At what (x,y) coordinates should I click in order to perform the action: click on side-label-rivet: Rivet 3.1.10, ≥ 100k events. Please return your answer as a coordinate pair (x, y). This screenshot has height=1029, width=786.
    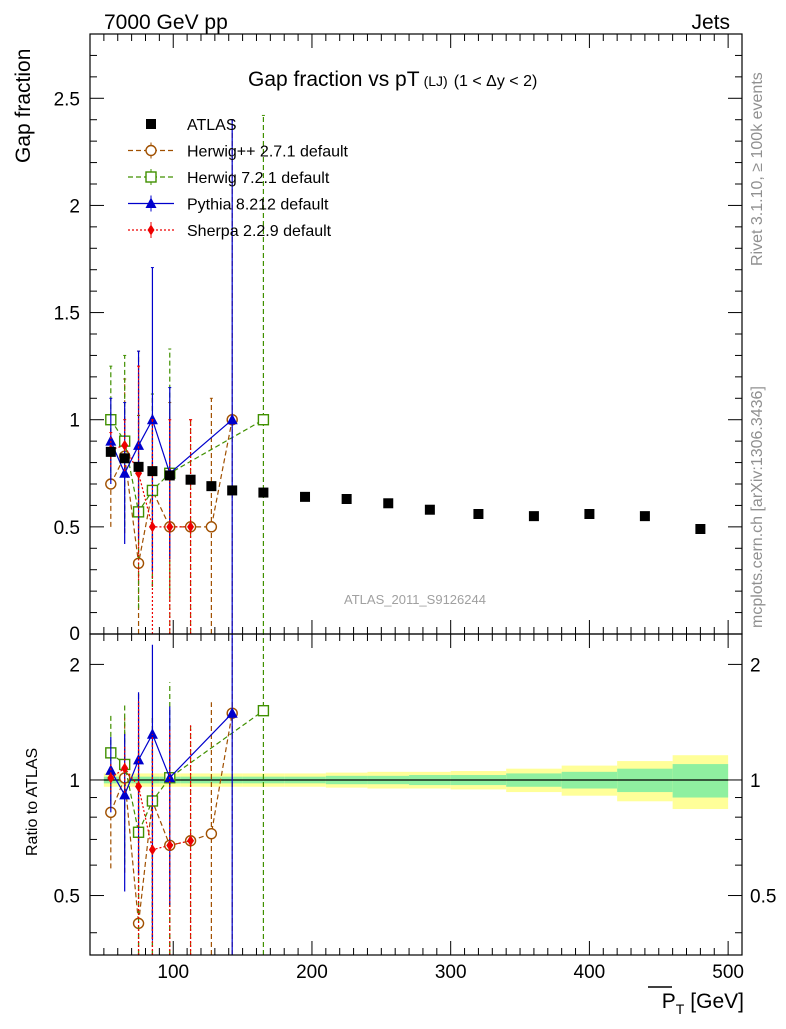
    Looking at the image, I should click on (757, 169).